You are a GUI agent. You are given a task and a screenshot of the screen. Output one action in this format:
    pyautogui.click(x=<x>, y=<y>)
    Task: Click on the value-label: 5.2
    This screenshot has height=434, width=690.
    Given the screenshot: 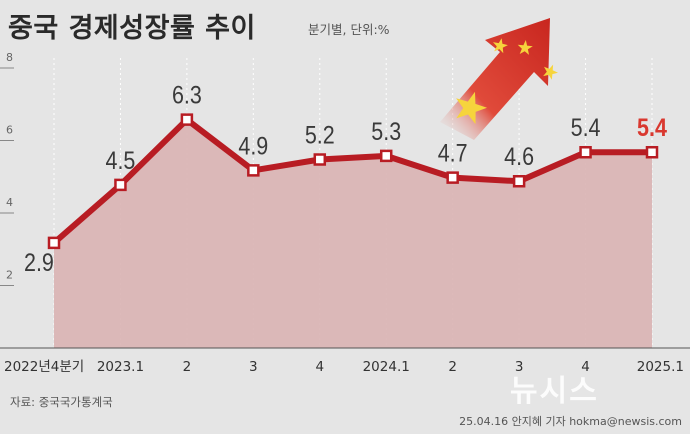 What is the action you would take?
    pyautogui.click(x=320, y=135)
    